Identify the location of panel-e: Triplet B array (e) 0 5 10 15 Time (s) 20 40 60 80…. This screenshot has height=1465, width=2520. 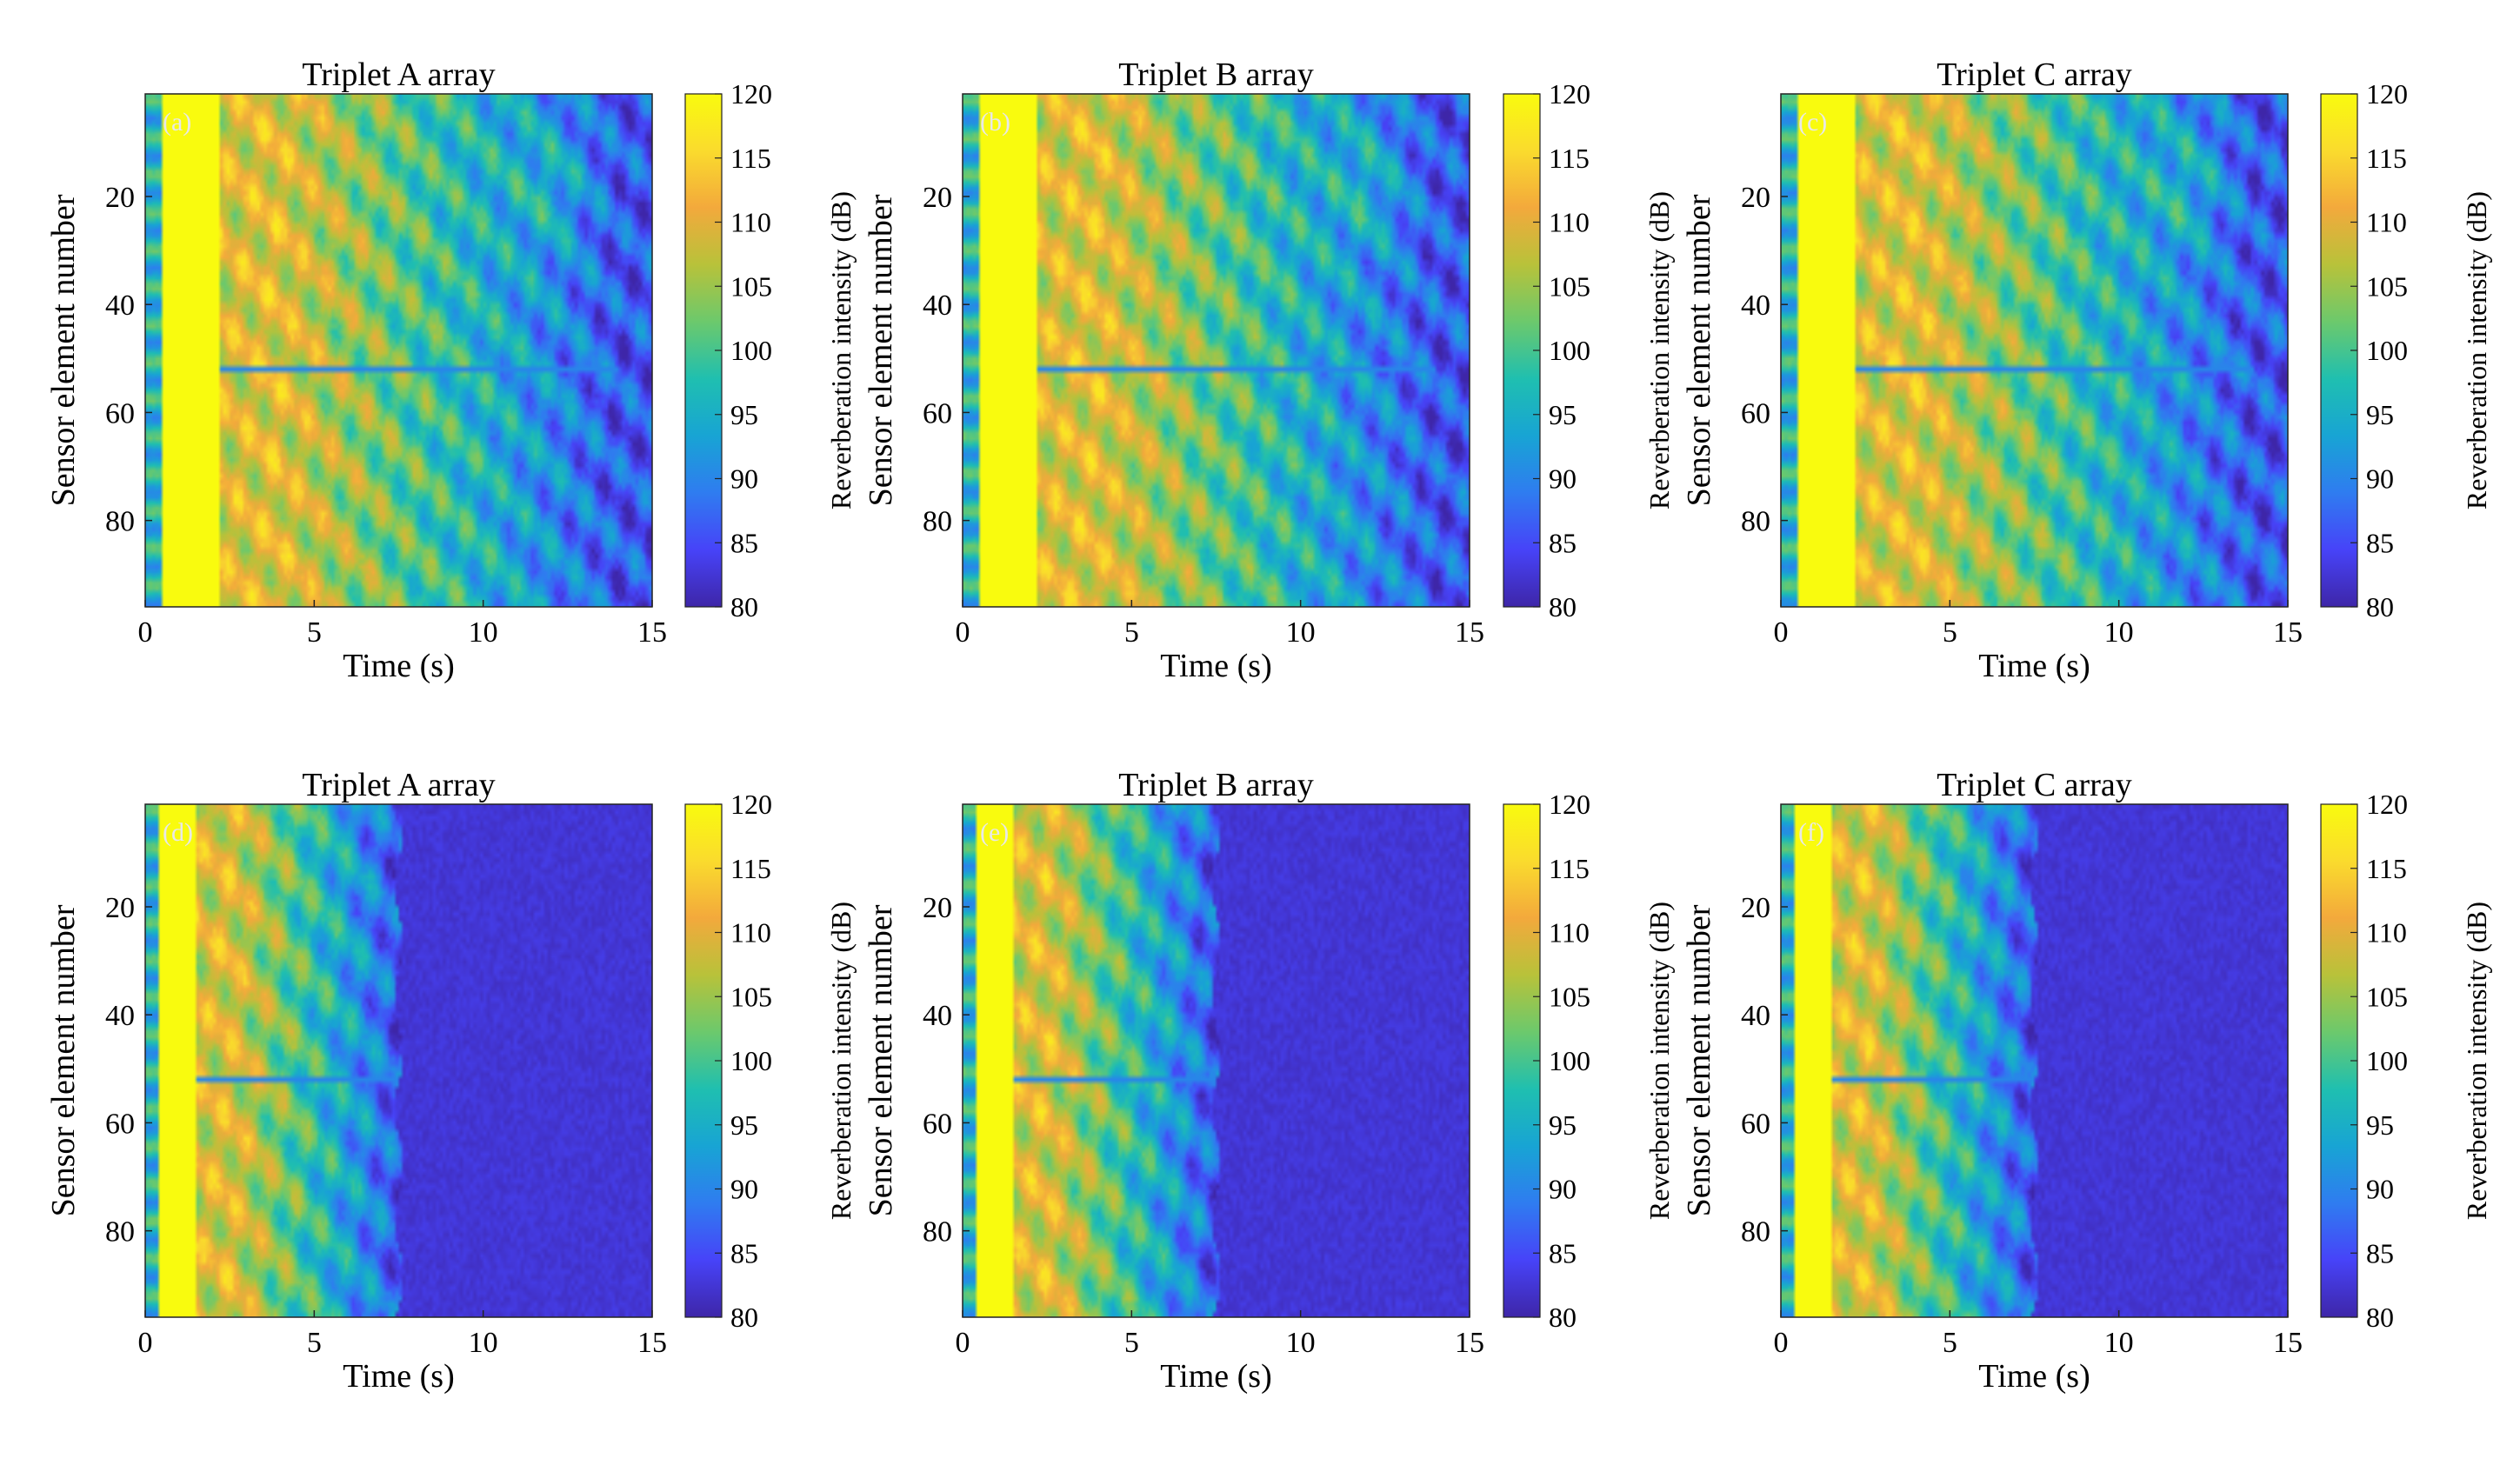
(1269, 1081).